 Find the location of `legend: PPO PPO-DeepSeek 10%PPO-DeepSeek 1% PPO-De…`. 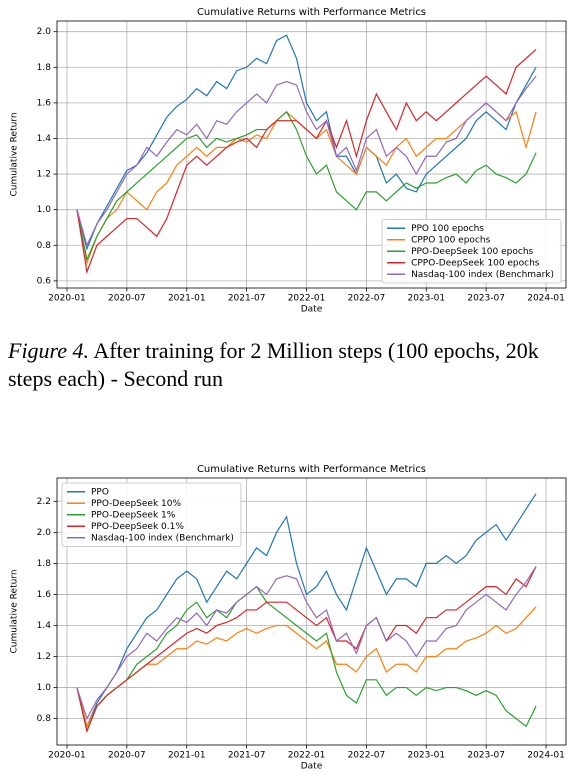

legend: PPO PPO-DeepSeek 10%PPO-DeepSeek 1% PPO-De… is located at coordinates (151, 514).